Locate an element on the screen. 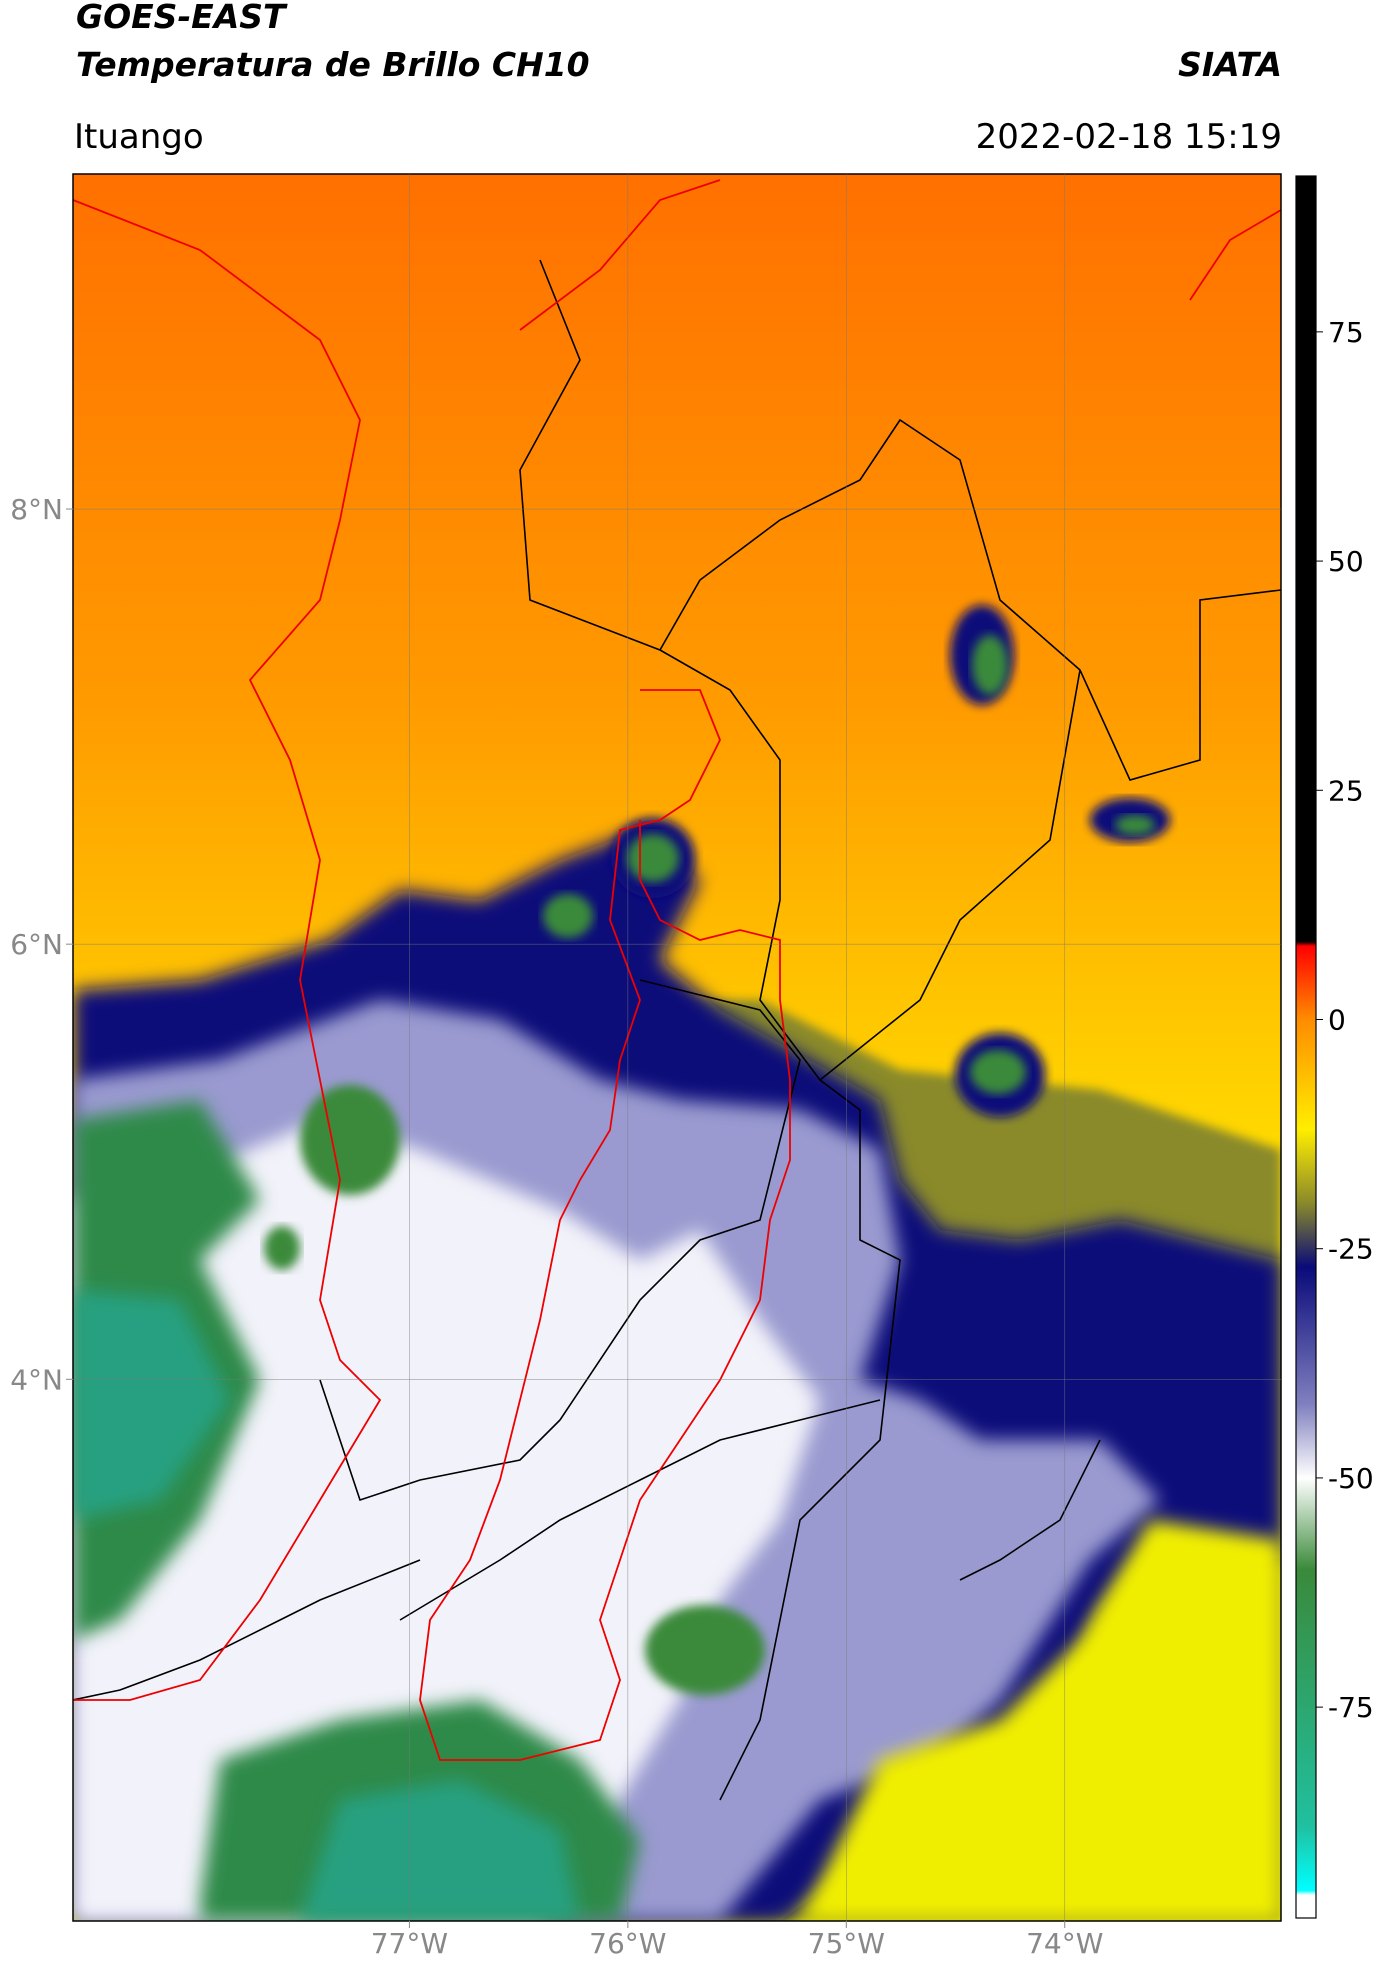  y-tick-label: 6°N is located at coordinates (36, 944).